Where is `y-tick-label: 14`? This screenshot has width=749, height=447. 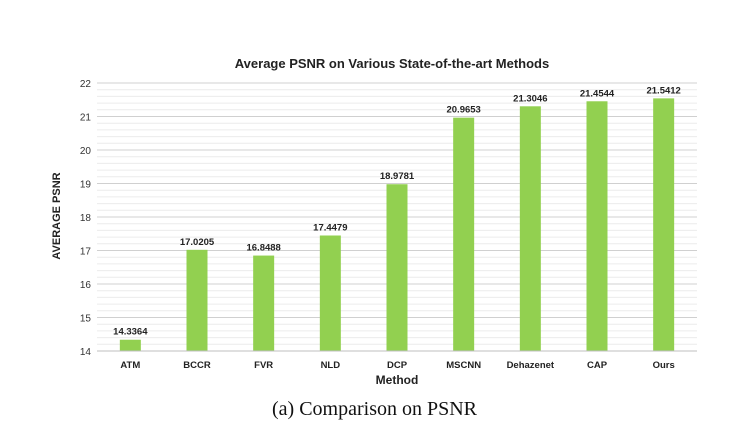 y-tick-label: 14 is located at coordinates (86, 352).